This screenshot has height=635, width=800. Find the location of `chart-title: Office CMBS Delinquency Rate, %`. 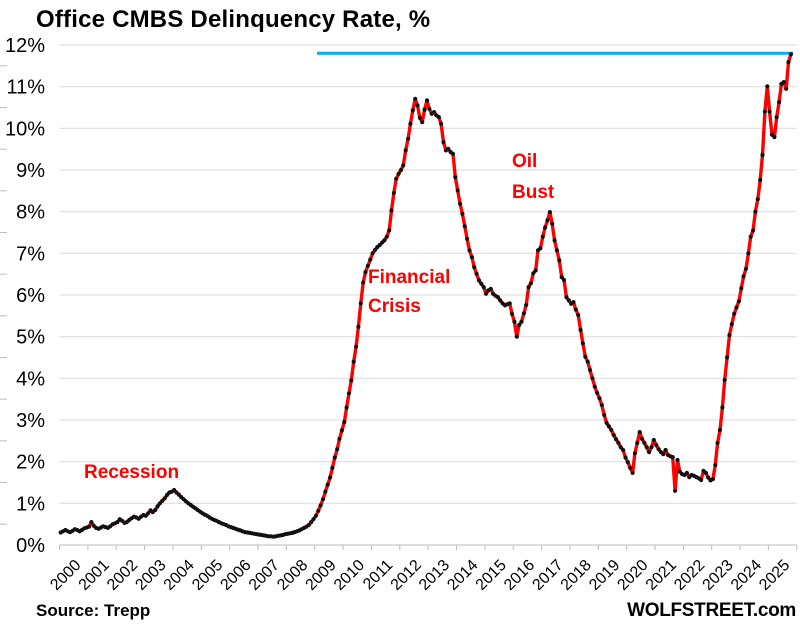

chart-title: Office CMBS Delinquency Rate, % is located at coordinates (233, 19).